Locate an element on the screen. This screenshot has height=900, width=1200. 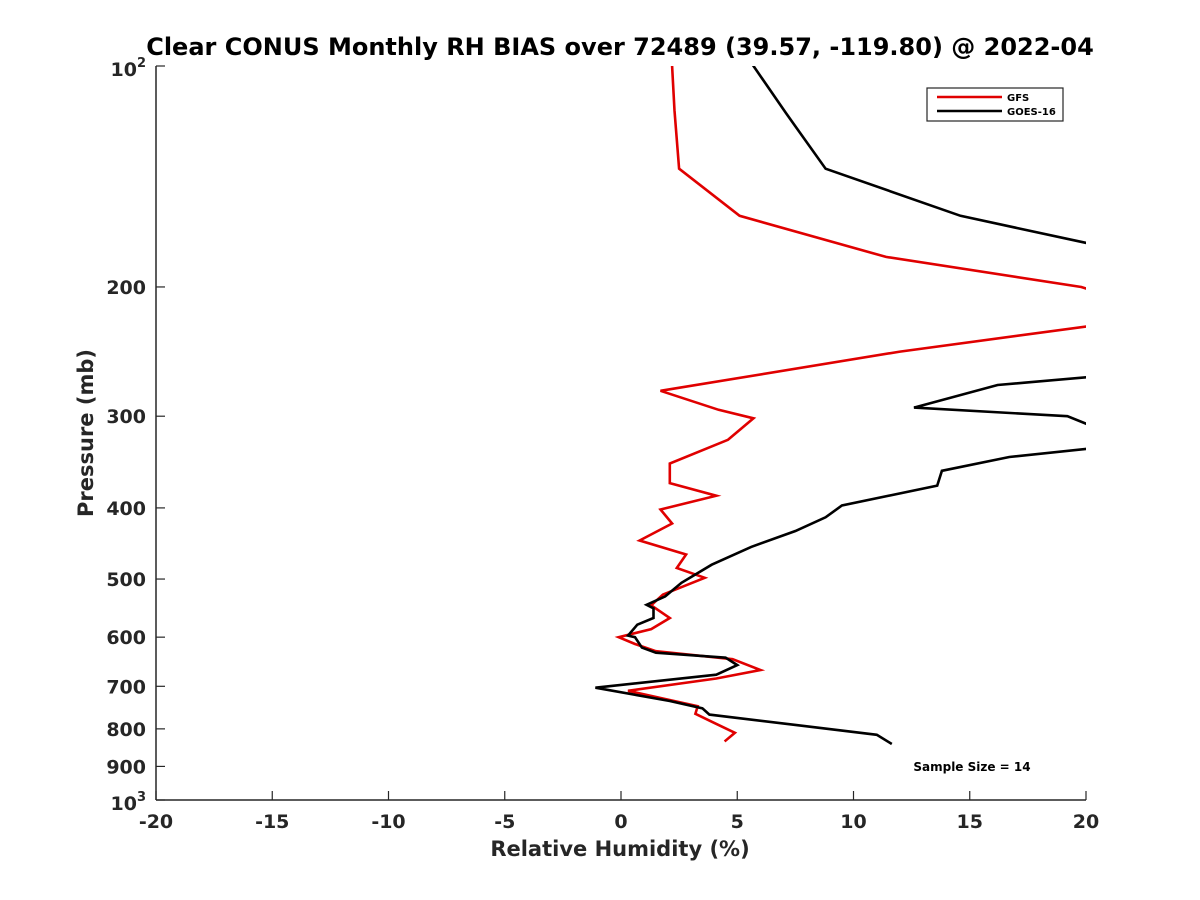
x-tick-label: -5 is located at coordinates (504, 822).